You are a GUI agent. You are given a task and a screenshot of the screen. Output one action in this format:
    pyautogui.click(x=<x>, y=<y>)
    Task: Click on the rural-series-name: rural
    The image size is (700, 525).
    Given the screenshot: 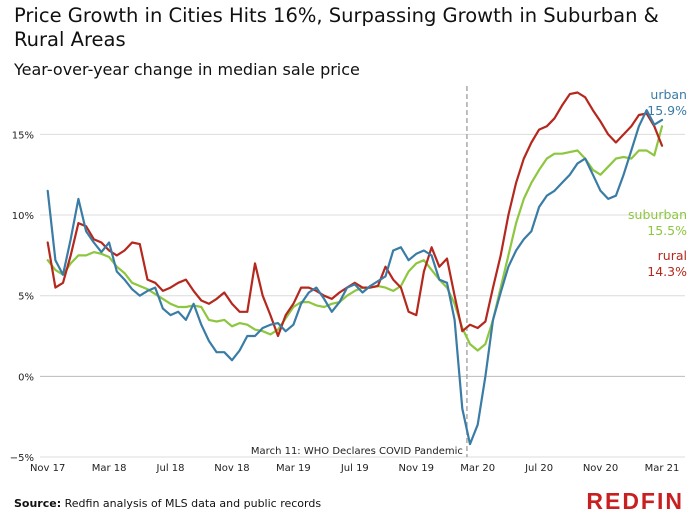 What is the action you would take?
    pyautogui.click(x=672, y=255)
    